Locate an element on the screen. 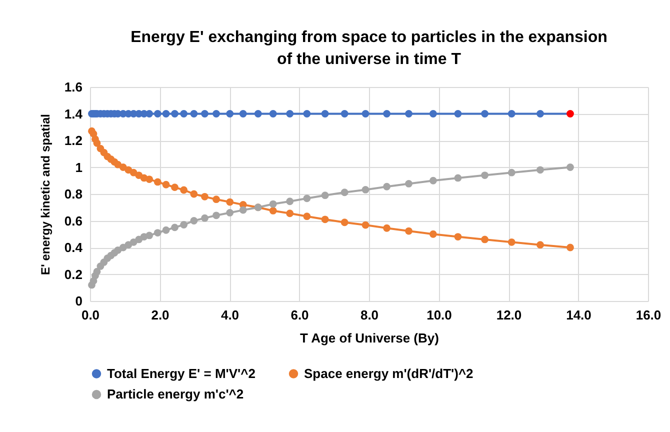  x-tick-label: 16.0 is located at coordinates (649, 315).